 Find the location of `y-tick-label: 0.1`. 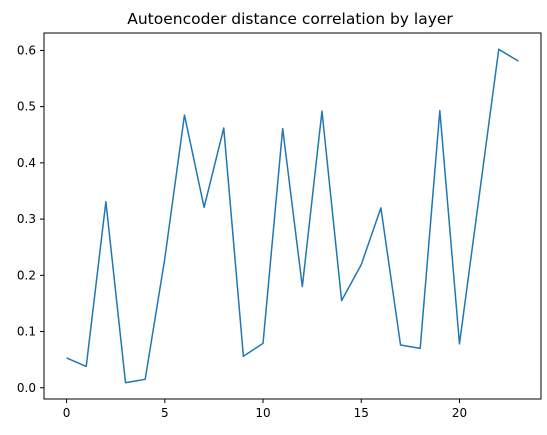

y-tick-label: 0.1 is located at coordinates (26, 332).